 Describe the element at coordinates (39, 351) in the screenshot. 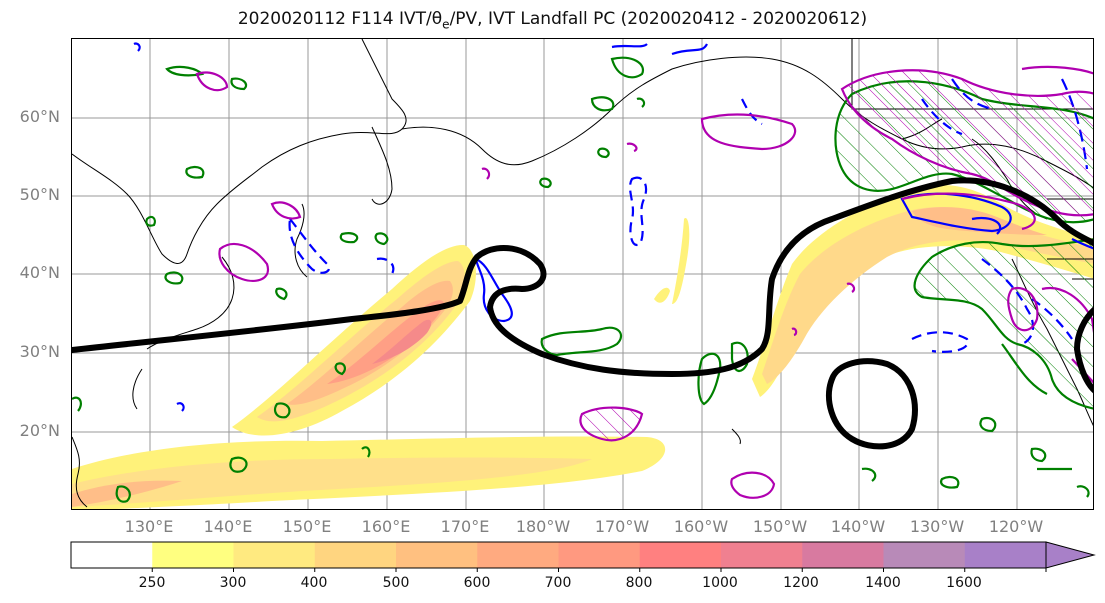

I see `lat-label-30n: 30°N` at that location.